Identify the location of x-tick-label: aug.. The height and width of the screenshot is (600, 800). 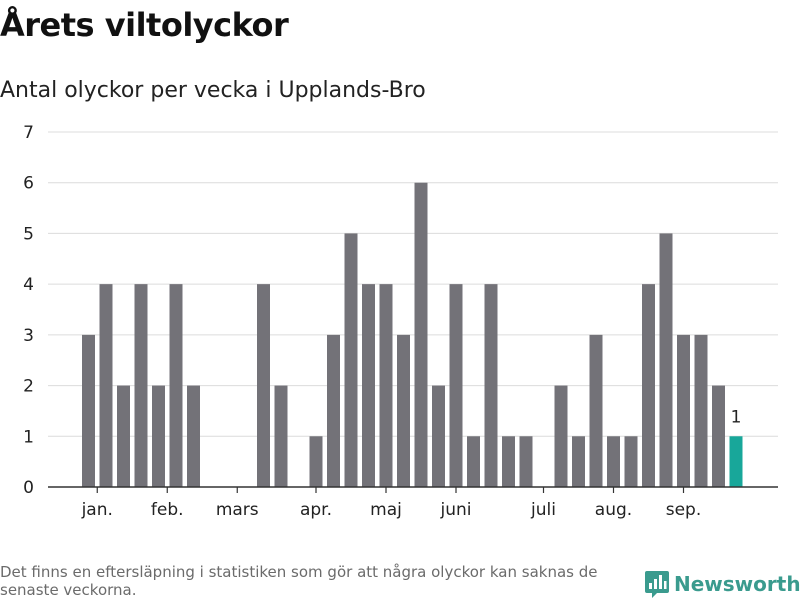
(613, 510).